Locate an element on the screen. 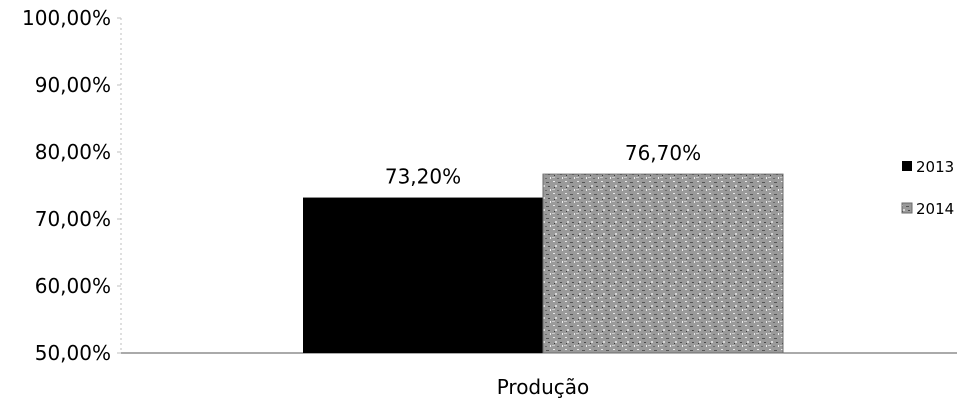 This screenshot has width=957, height=403. legend-swatch-2013 is located at coordinates (907, 166).